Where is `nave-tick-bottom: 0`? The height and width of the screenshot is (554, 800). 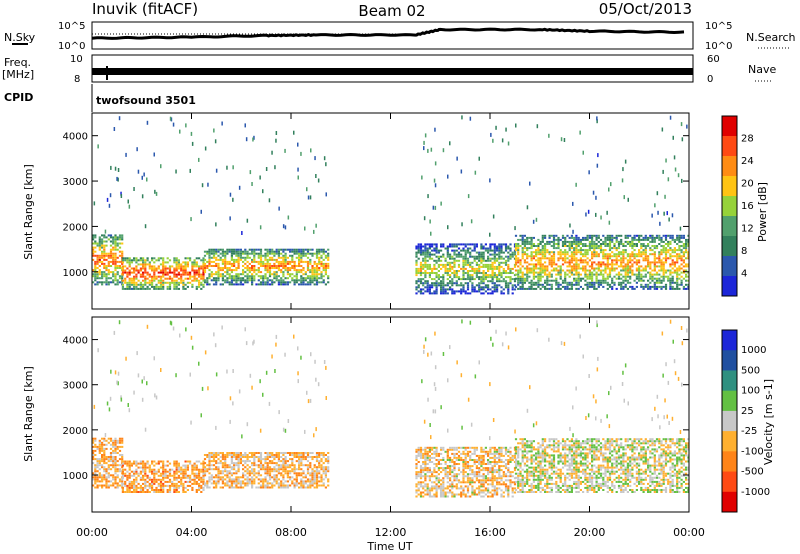
nave-tick-bottom: 0 is located at coordinates (710, 79).